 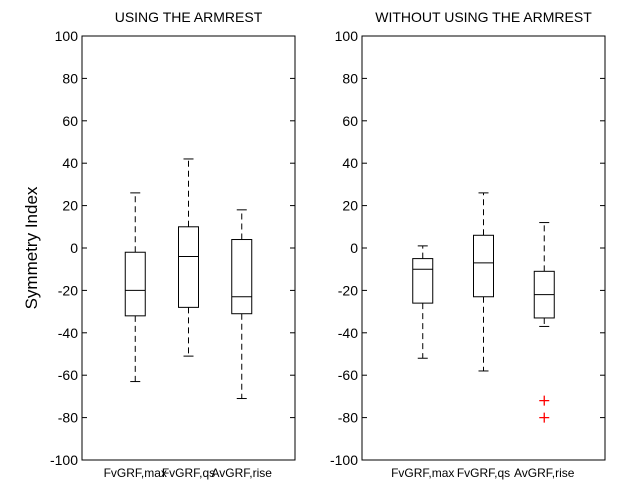 I want to click on panel-title: USING THE ARMREST, so click(x=189, y=17).